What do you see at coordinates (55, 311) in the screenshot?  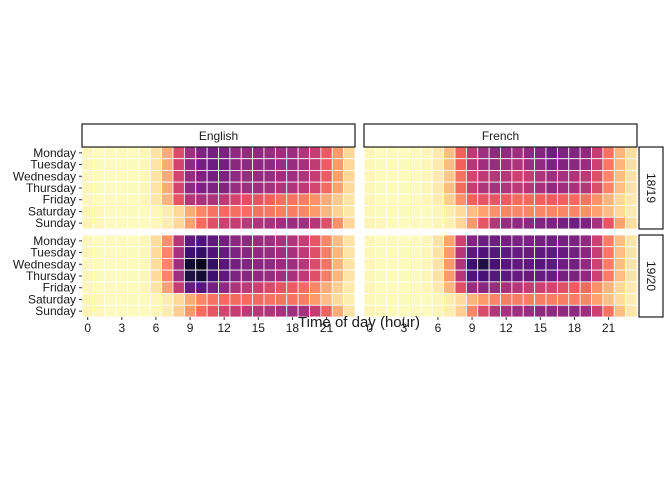 I see `y-tick-label: Sunday` at bounding box center [55, 311].